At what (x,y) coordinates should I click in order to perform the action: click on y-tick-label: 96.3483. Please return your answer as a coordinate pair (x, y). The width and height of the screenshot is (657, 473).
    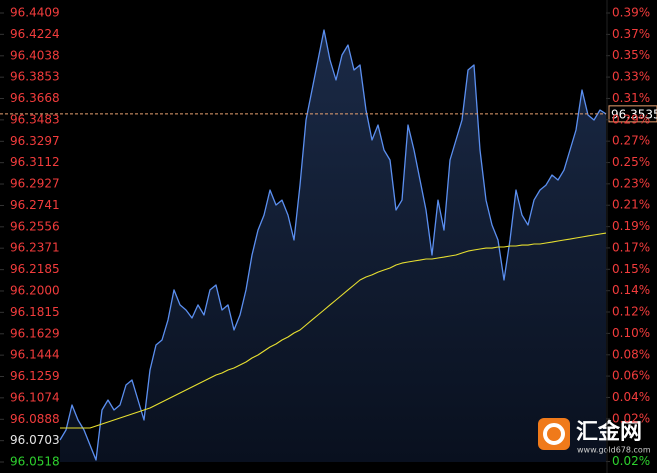
    Looking at the image, I should click on (35, 119).